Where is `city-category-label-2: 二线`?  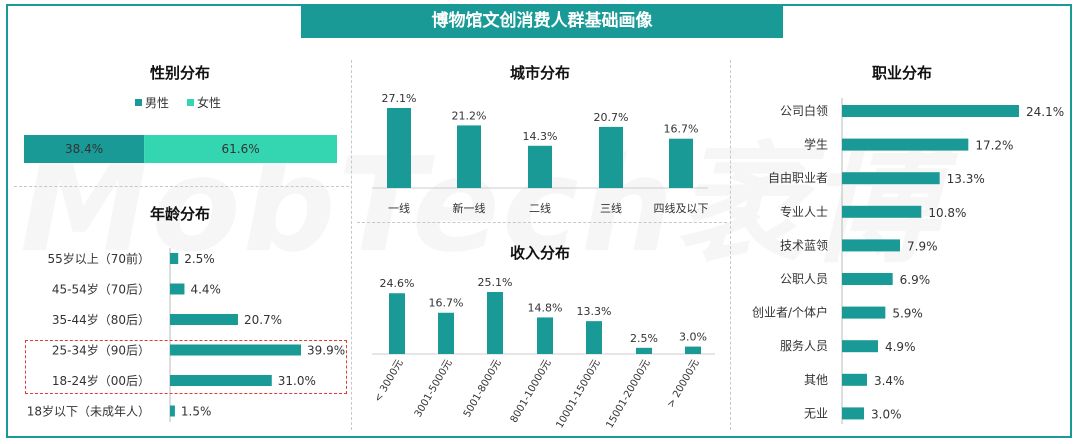
city-category-label-2: 二线 is located at coordinates (540, 208).